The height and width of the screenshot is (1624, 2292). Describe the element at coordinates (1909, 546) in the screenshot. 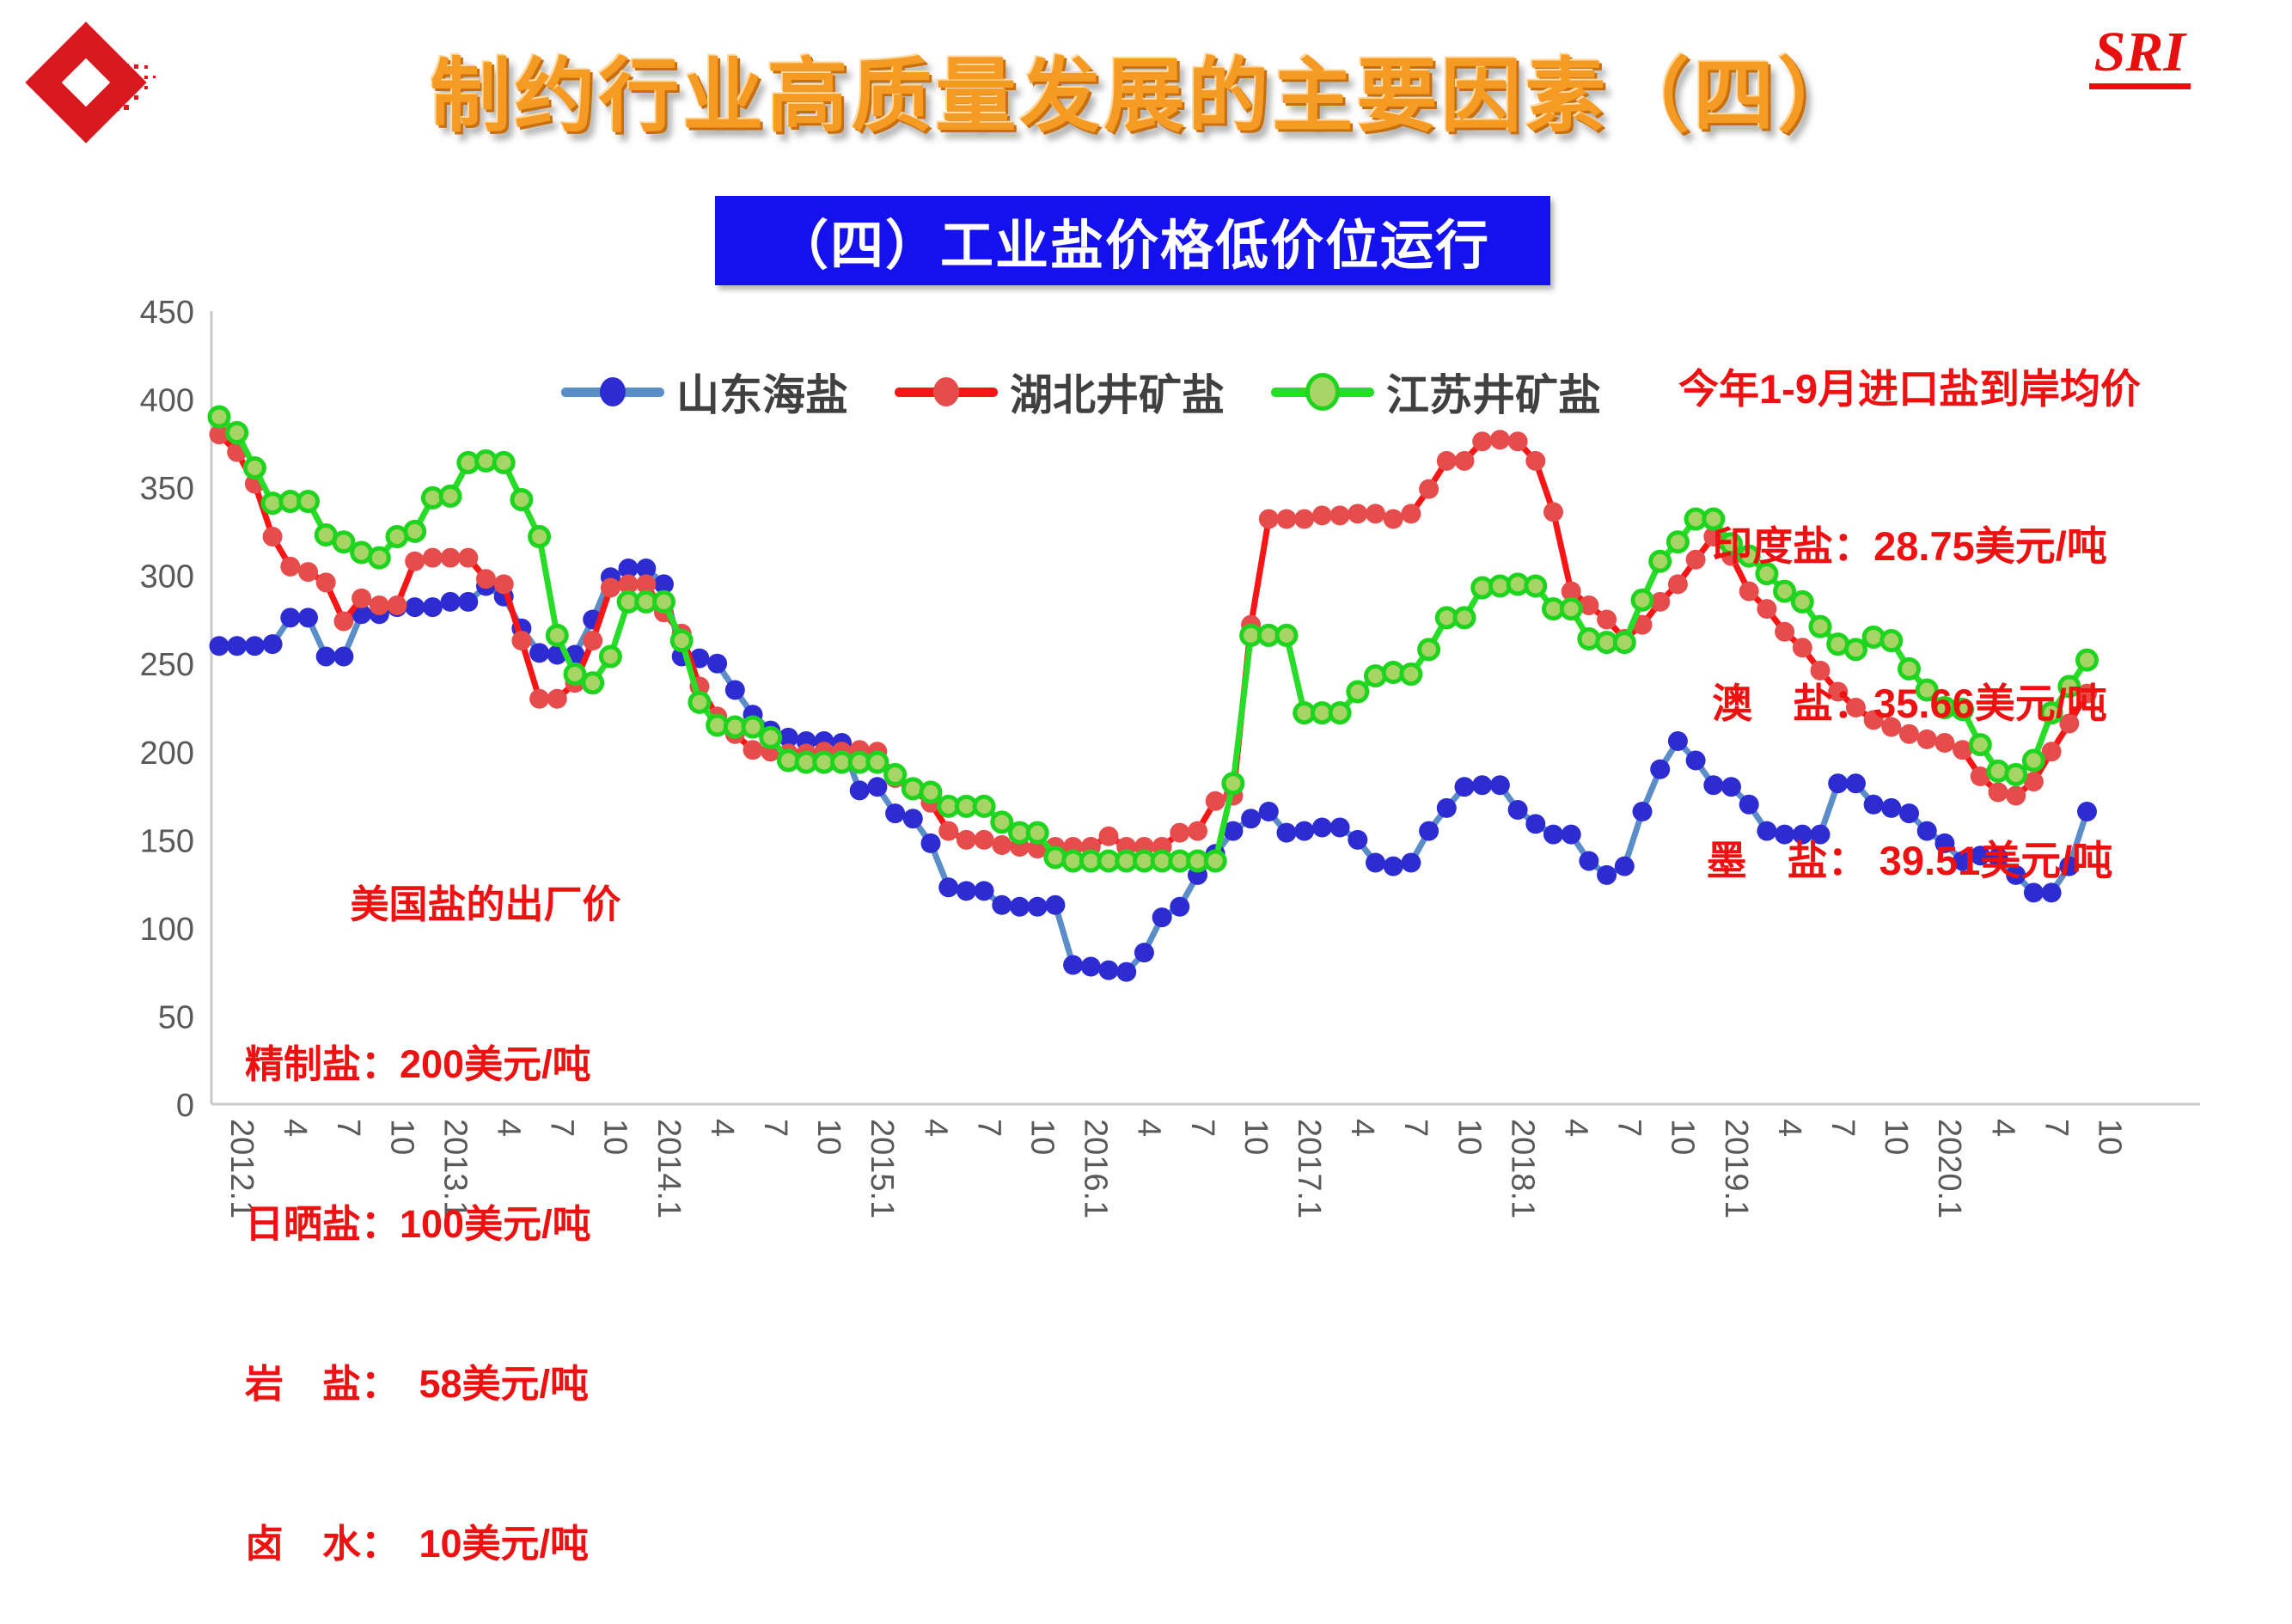

I see `note-line: 印度盐：28.75美元/吨` at that location.